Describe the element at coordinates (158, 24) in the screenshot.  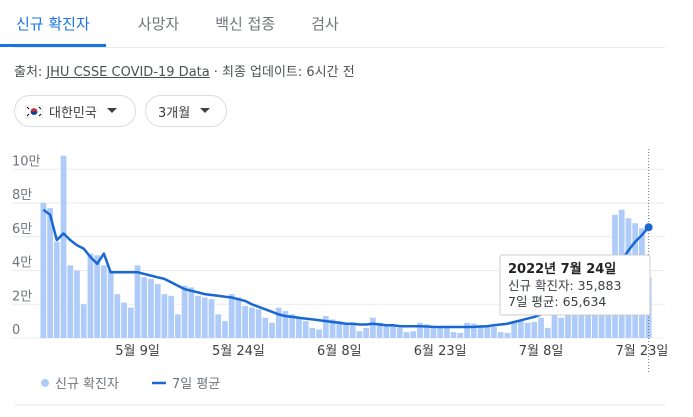
I see `tab: 사망자` at that location.